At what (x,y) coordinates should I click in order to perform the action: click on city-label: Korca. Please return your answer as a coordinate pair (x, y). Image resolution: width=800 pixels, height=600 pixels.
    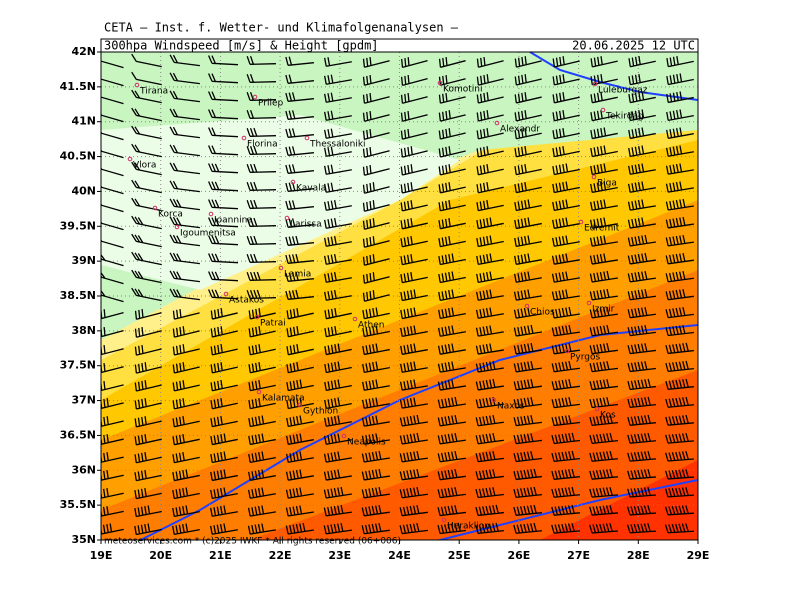
    Looking at the image, I should click on (170, 215).